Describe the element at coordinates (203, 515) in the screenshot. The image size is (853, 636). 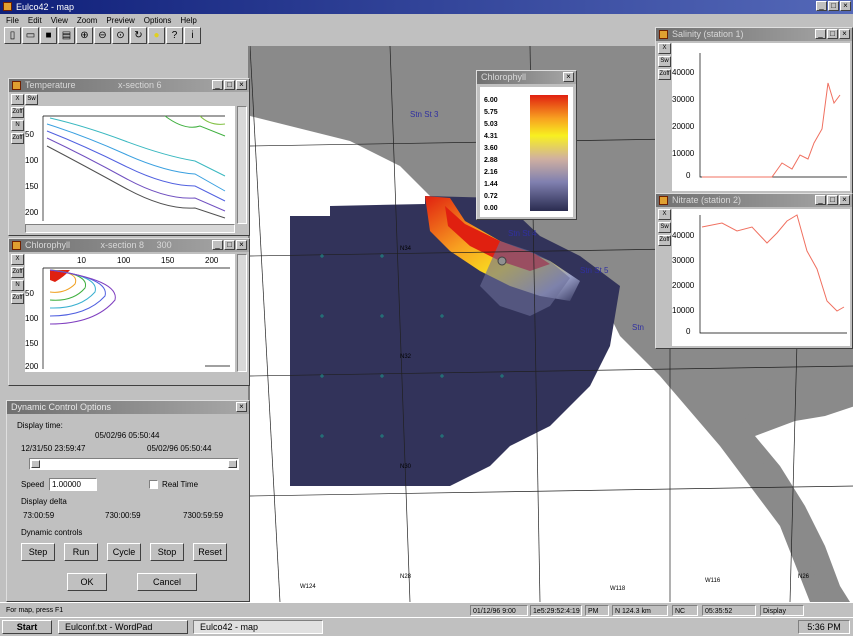
I see `delta-3: 7300:59:59` at that location.